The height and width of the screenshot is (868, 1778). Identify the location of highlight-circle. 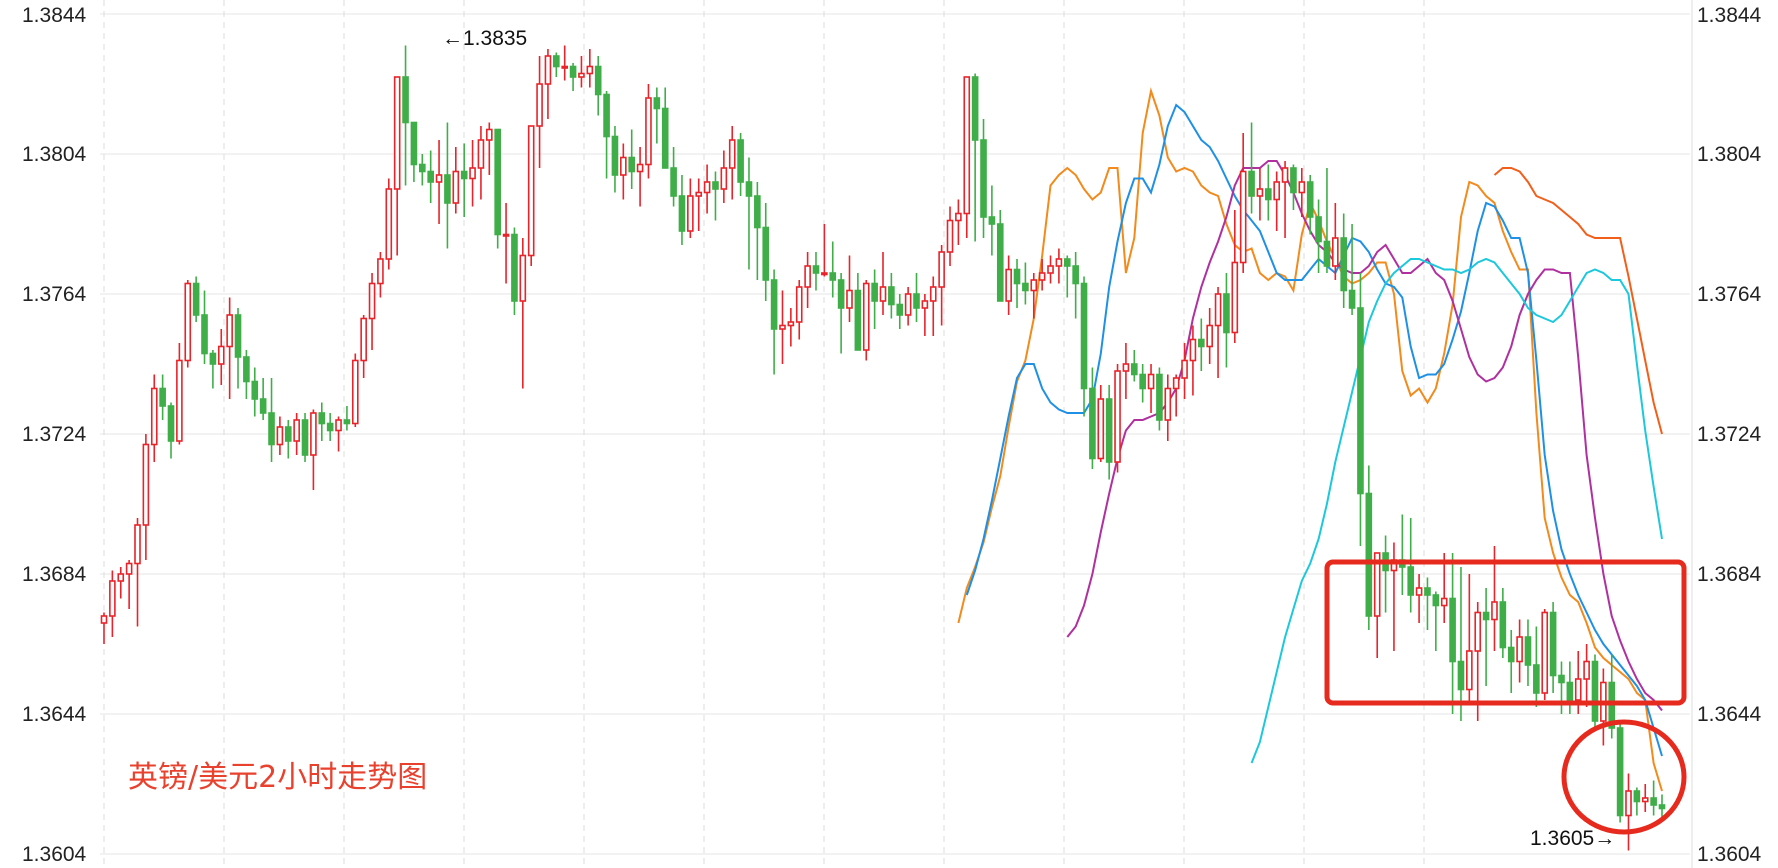
(1624, 777).